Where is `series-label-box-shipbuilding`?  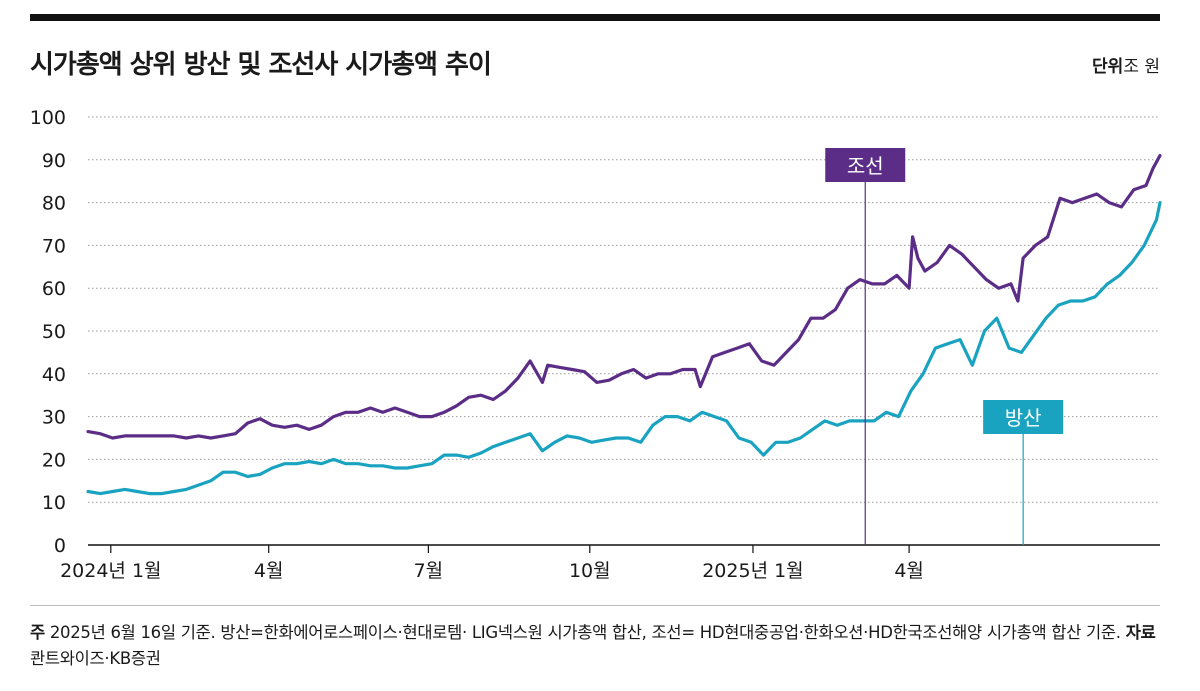 series-label-box-shipbuilding is located at coordinates (865, 165).